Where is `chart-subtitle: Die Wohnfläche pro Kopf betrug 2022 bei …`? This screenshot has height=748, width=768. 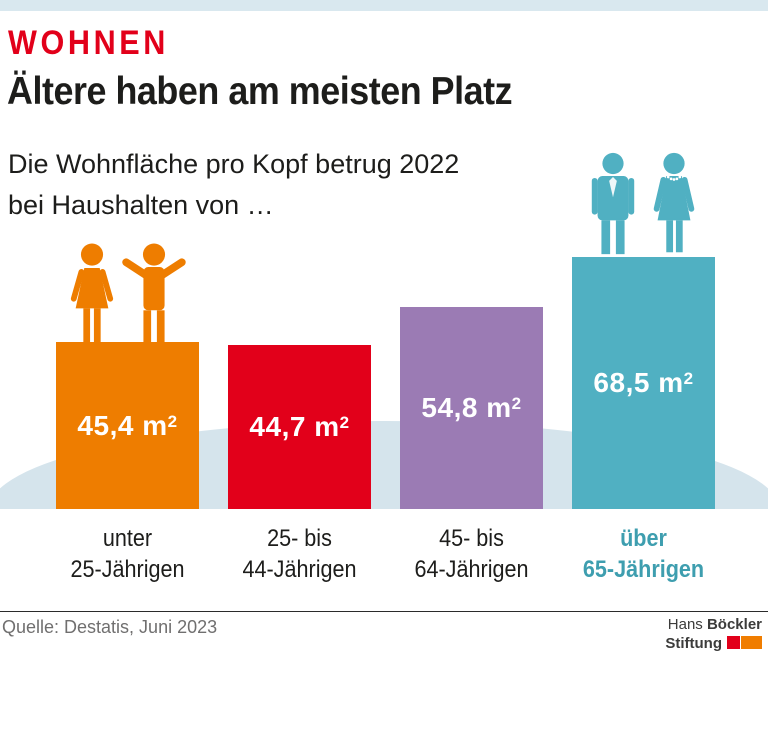 chart-subtitle: Die Wohnfläche pro Kopf betrug 2022 bei … is located at coordinates (233, 185).